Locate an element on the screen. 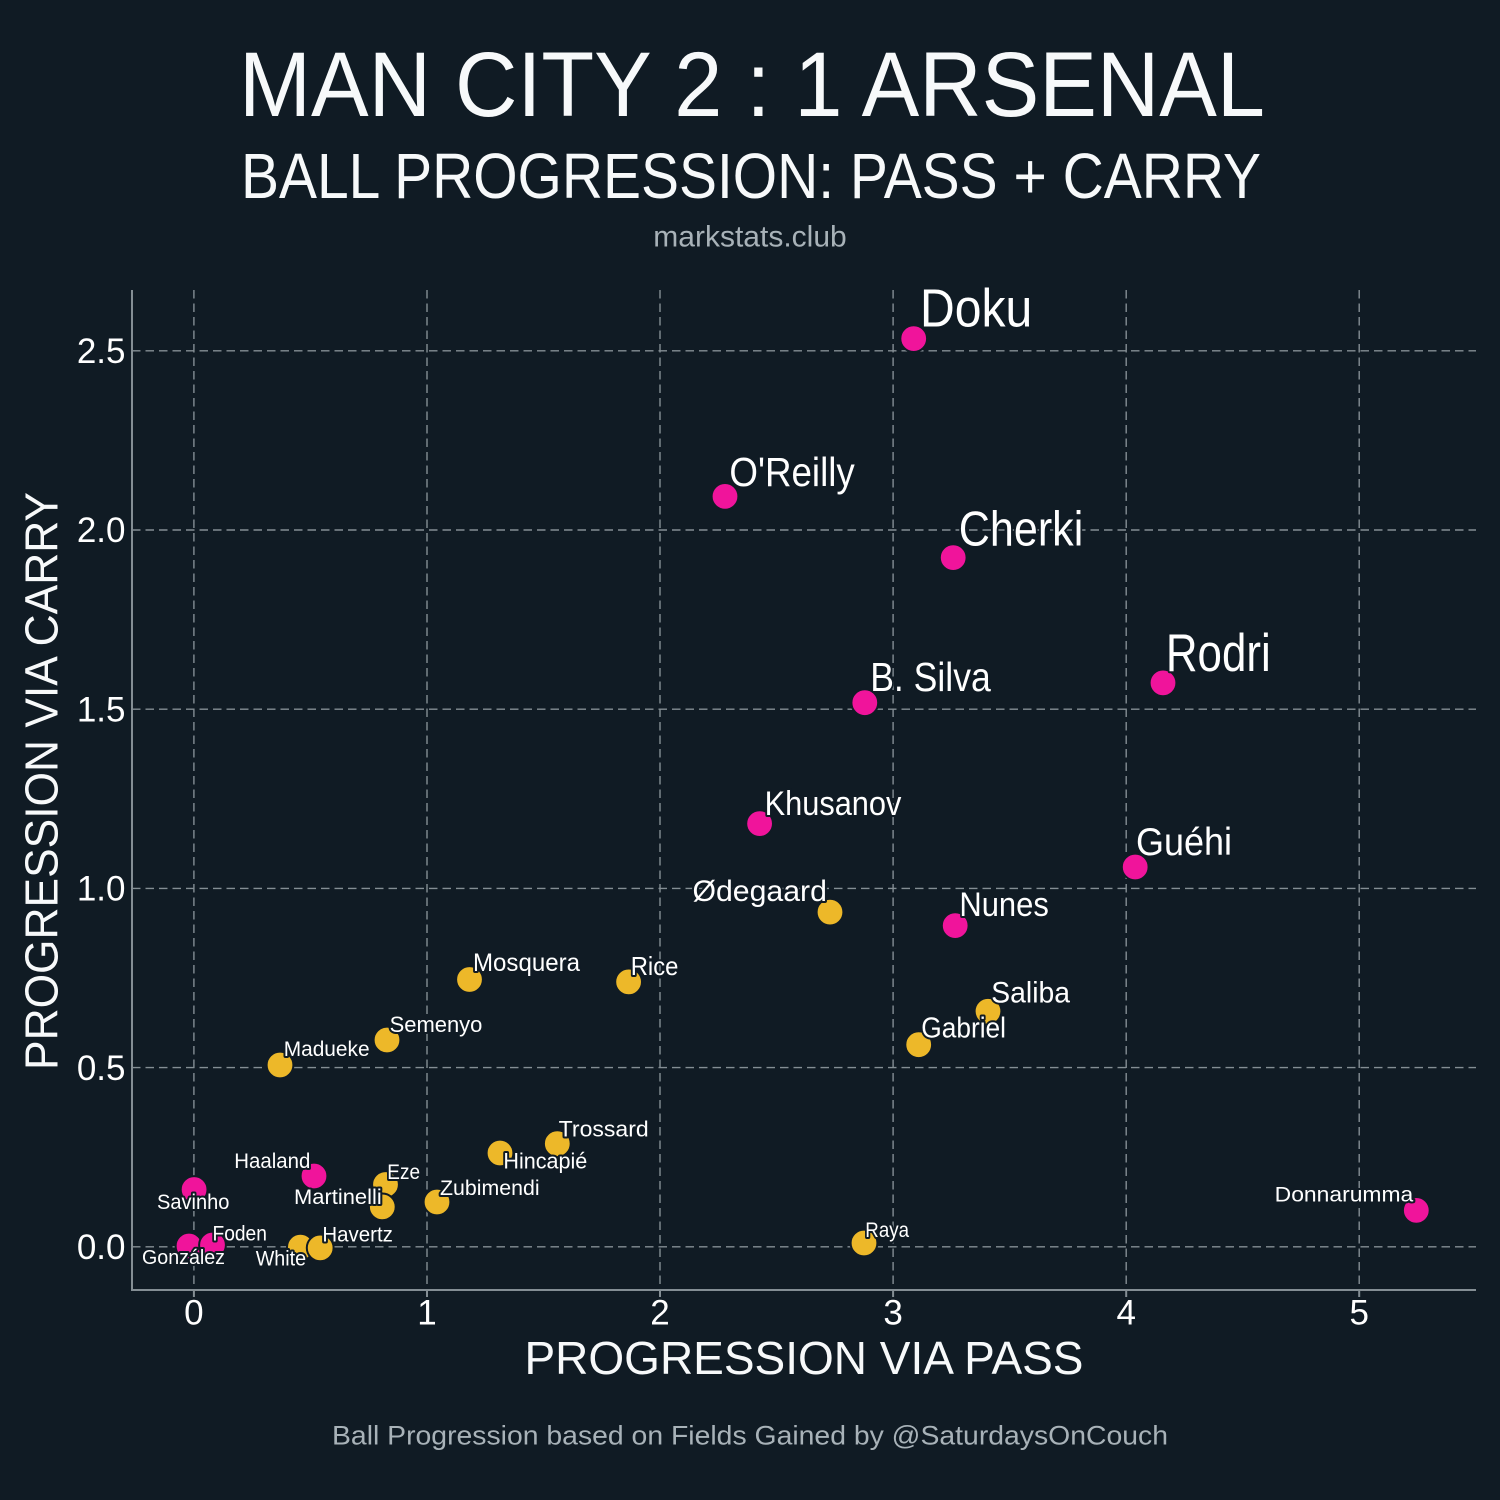 This screenshot has height=1500, width=1500. svg-text: Doku is located at coordinates (976, 309).